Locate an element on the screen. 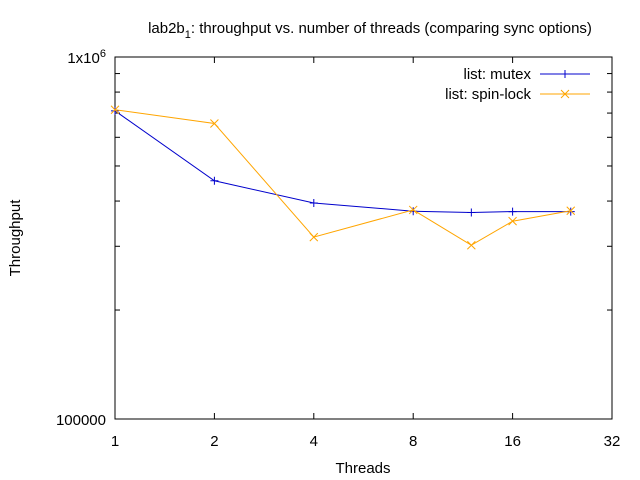 The height and width of the screenshot is (480, 640). x-tick-label: 4 is located at coordinates (314, 441).